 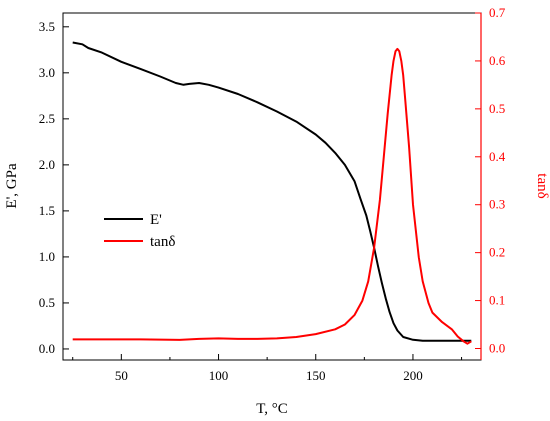 What do you see at coordinates (47, 302) in the screenshot?
I see `y-left-tick-label: 0.5` at bounding box center [47, 302].